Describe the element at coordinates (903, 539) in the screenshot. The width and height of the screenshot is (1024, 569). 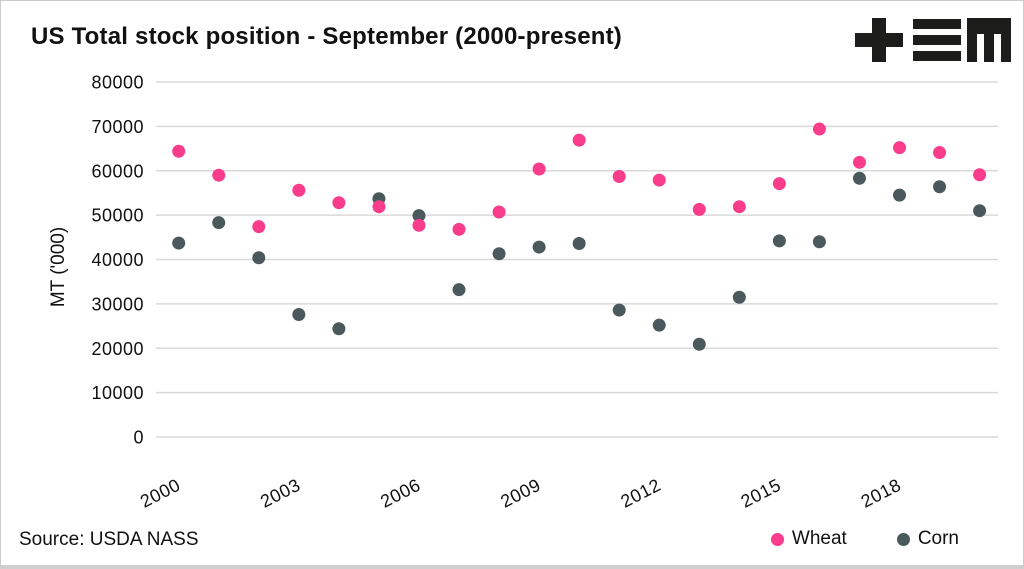
I see `corn-legend-dot-icon` at that location.